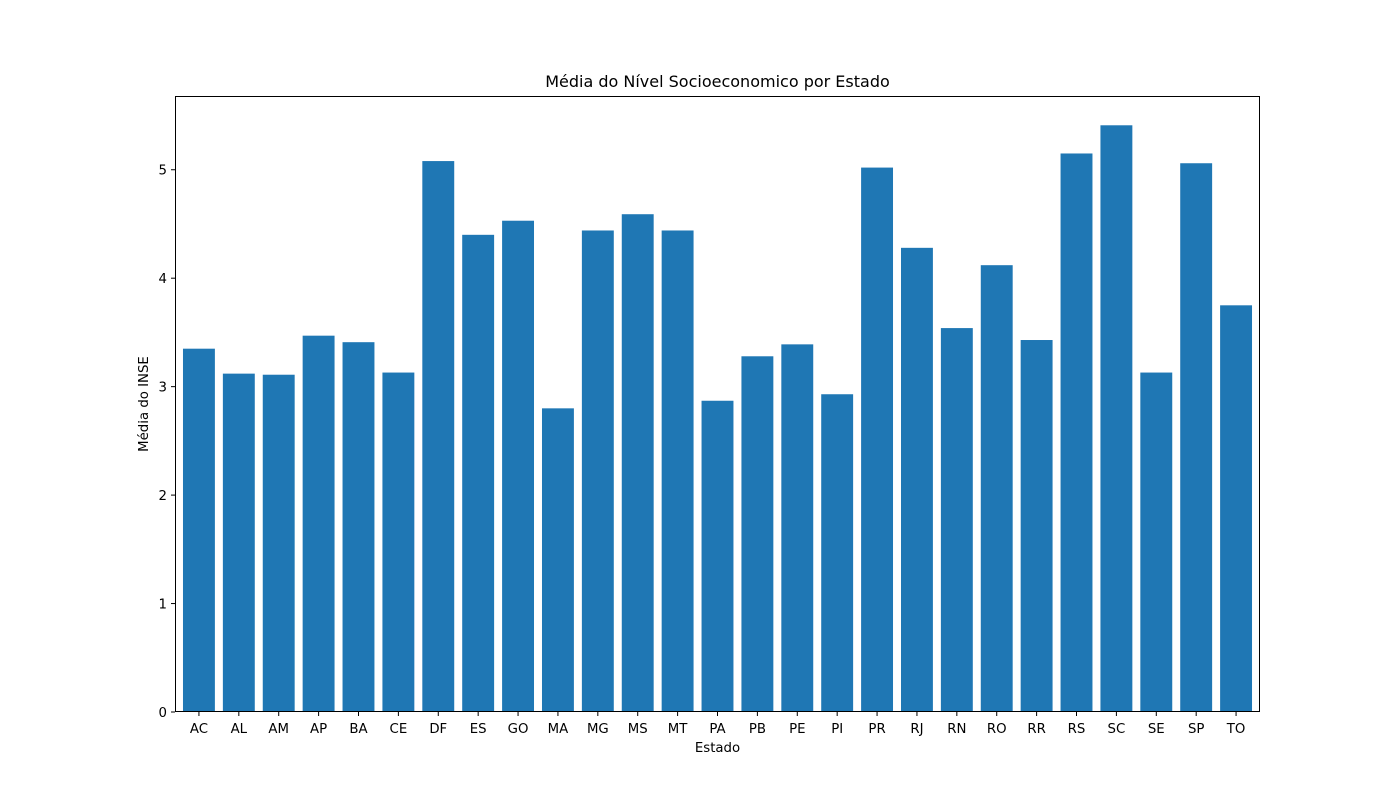 This screenshot has width=1400, height=800. Describe the element at coordinates (597, 471) in the screenshot. I see `bar-mg` at that location.